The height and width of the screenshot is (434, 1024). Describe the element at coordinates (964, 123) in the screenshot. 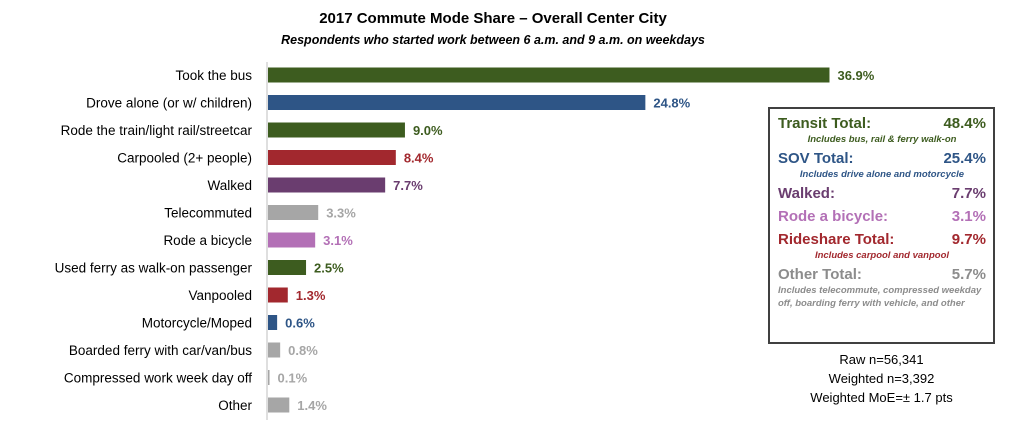

I see `summary-transit-value: 48.4%` at that location.